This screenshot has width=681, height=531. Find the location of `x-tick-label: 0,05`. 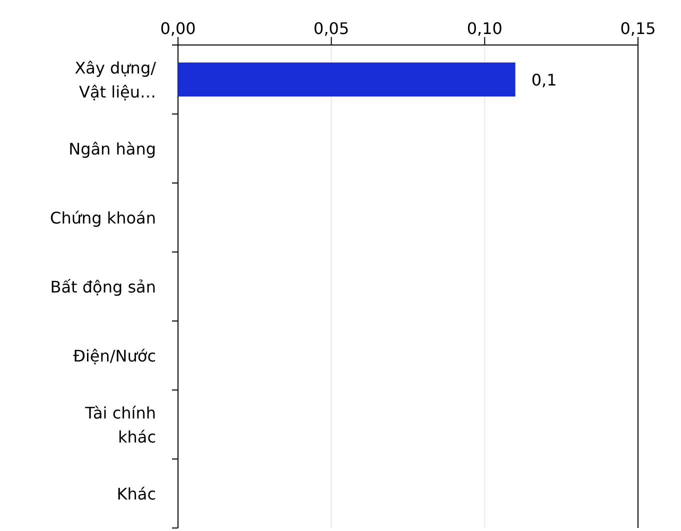

x-tick-label: 0,05 is located at coordinates (332, 28).